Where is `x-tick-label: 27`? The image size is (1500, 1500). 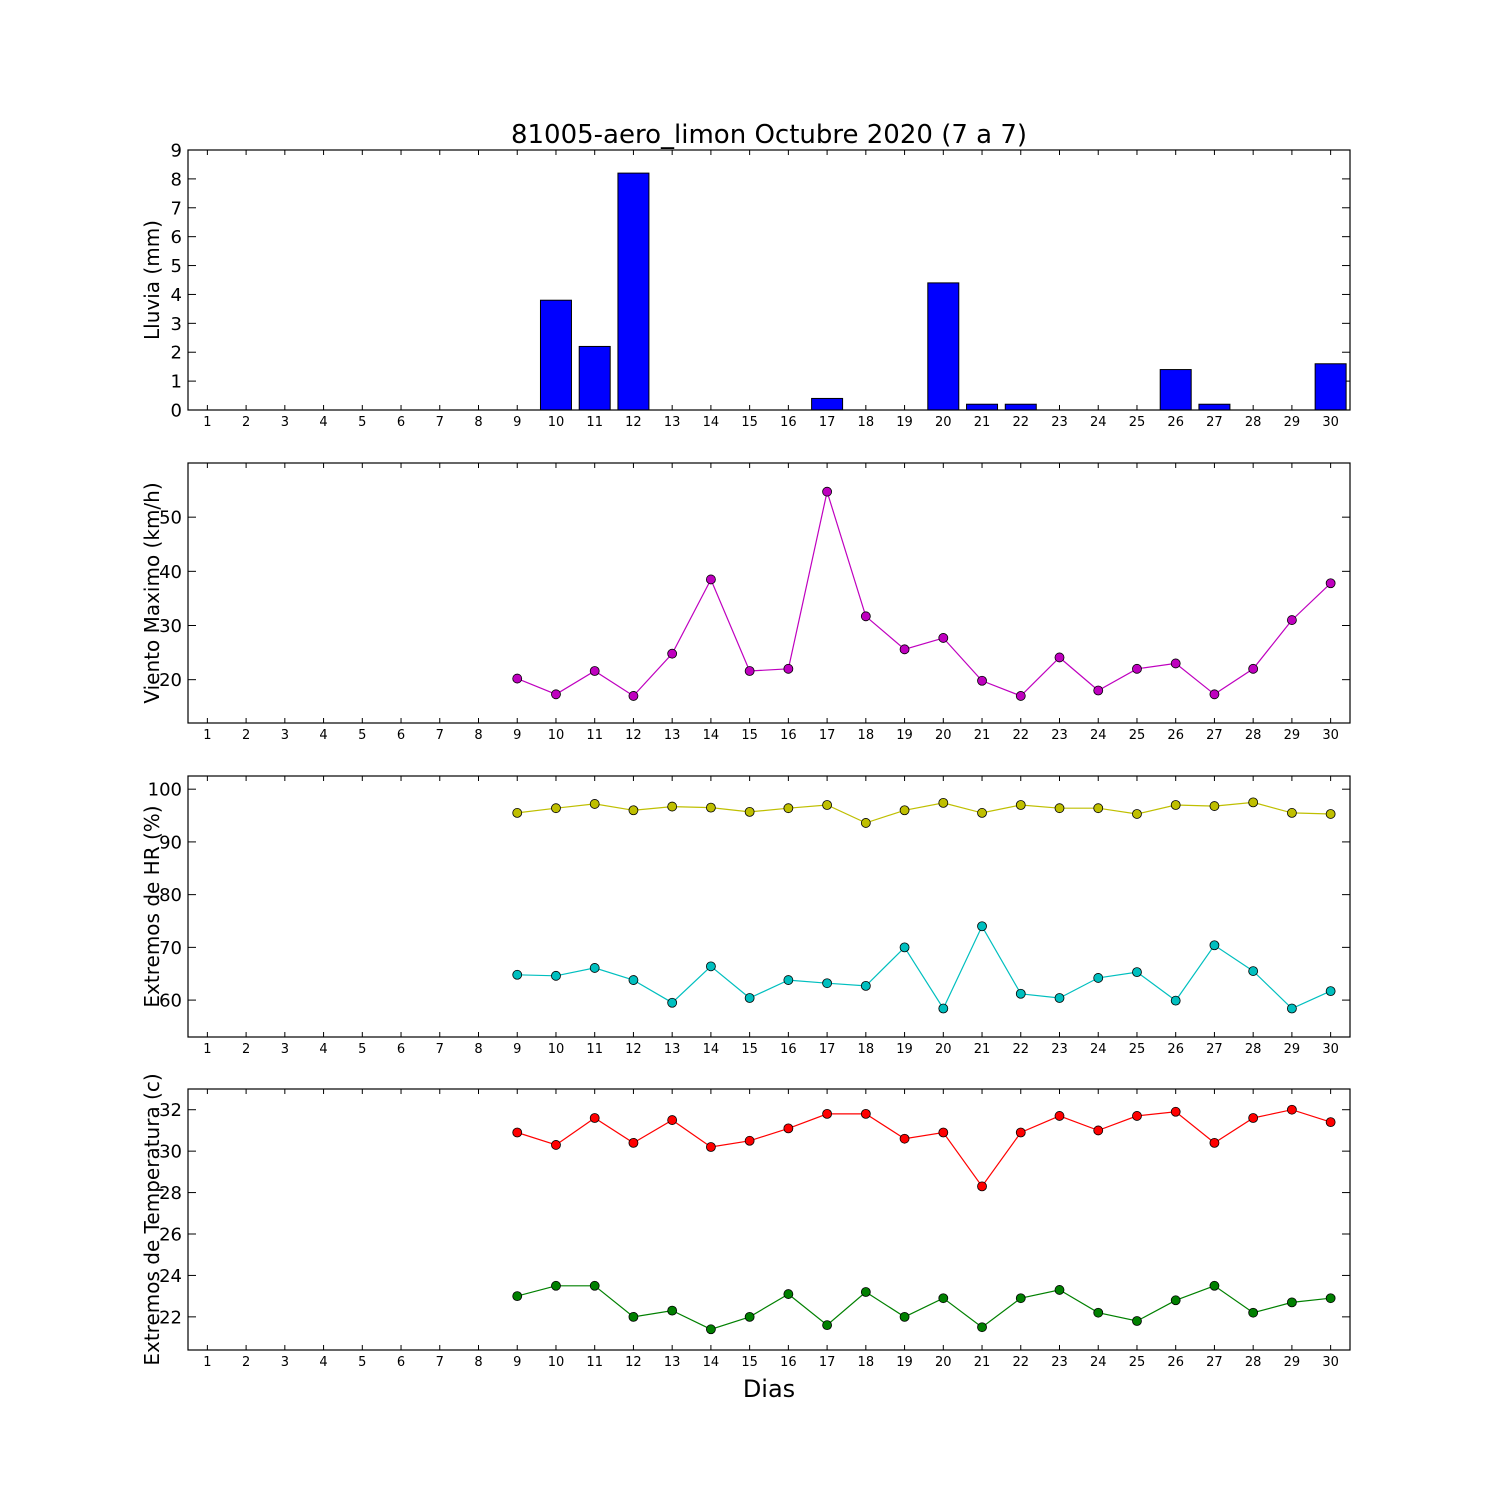 x-tick-label: 27 is located at coordinates (1214, 735).